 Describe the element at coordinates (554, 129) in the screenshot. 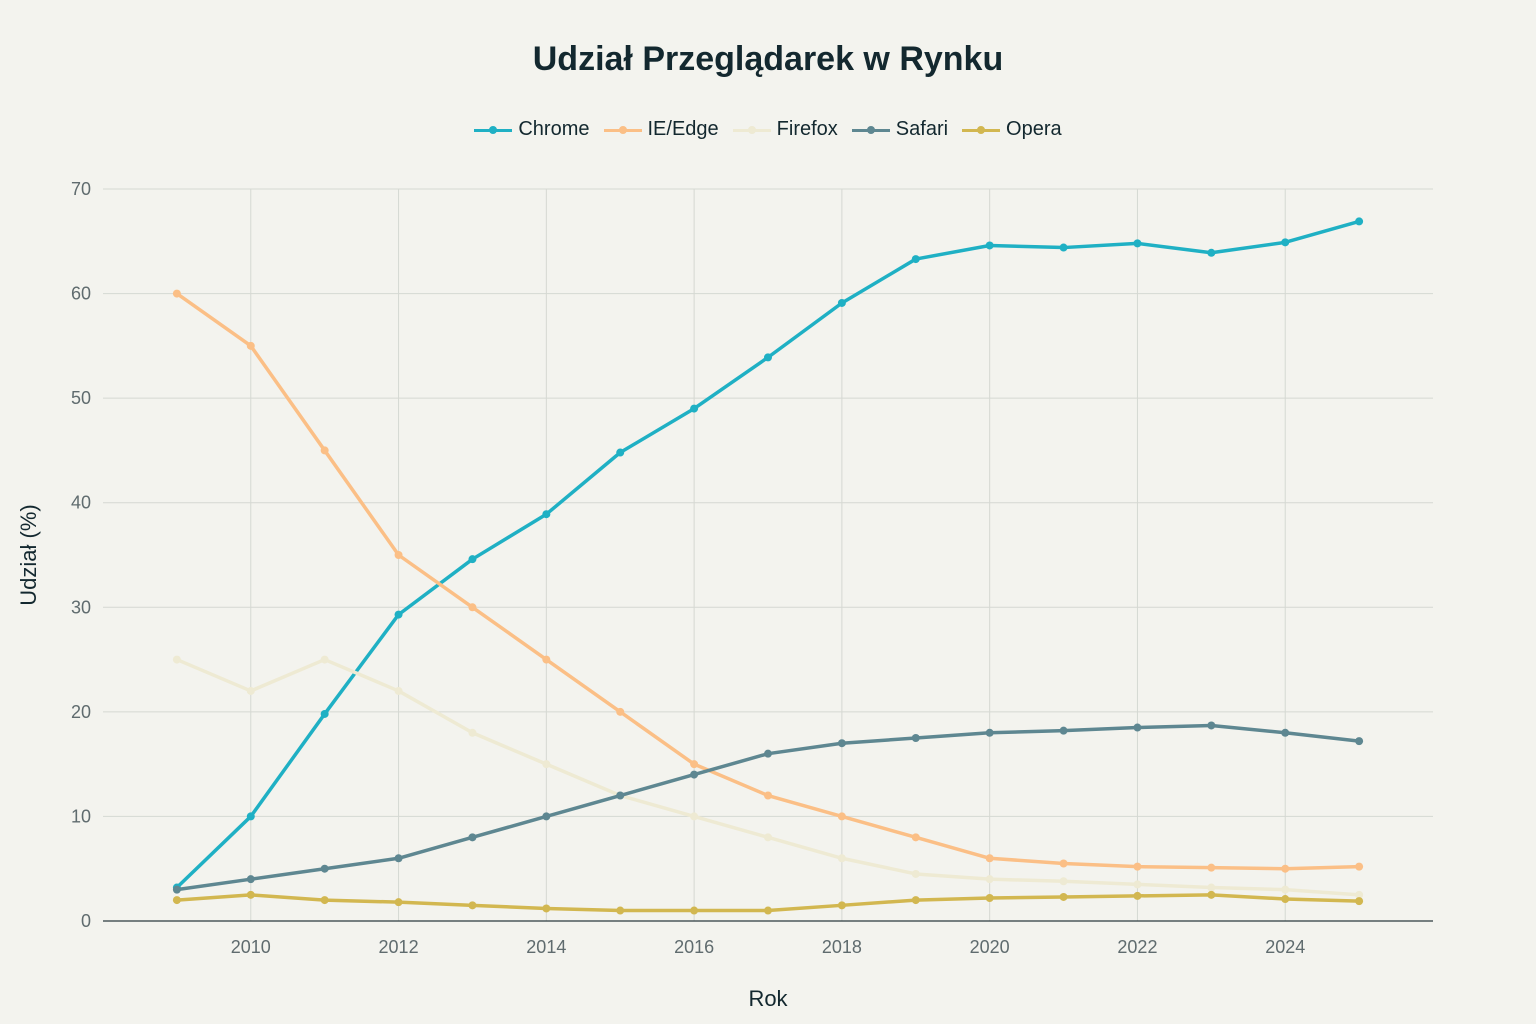

I see `legend-label: Chrome` at that location.